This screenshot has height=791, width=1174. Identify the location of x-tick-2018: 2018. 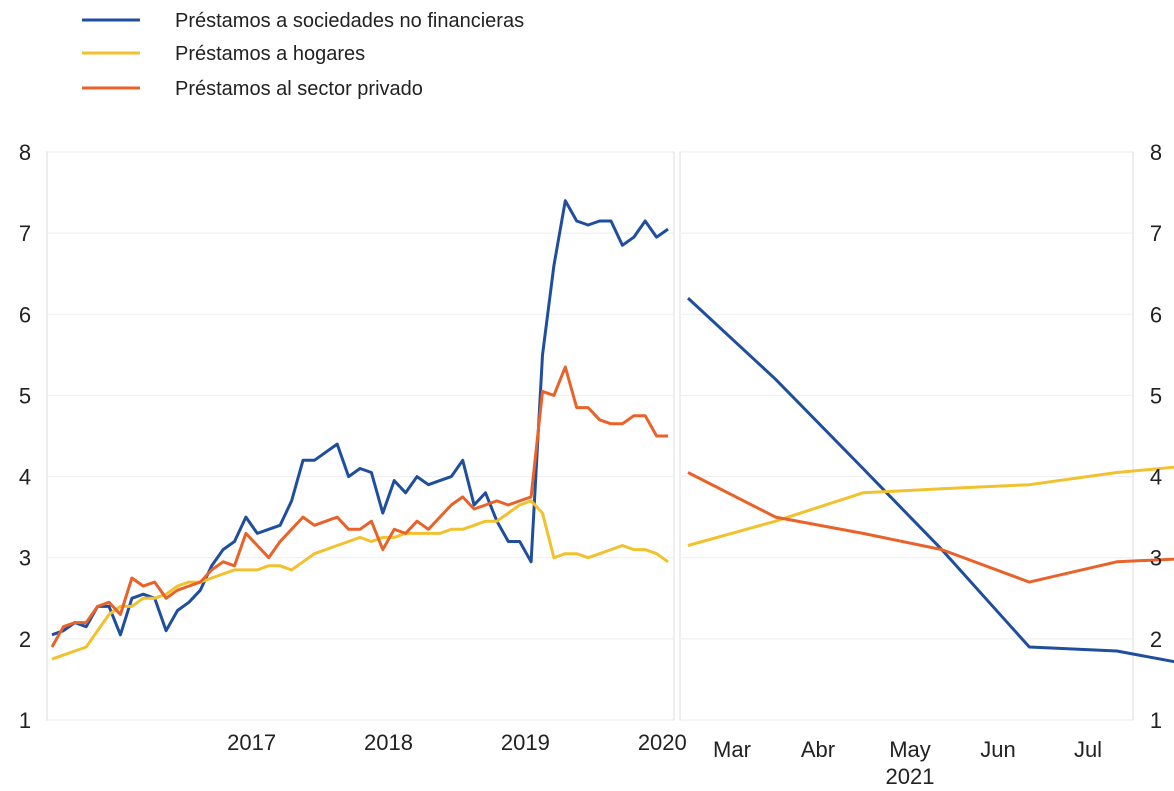
(388, 742).